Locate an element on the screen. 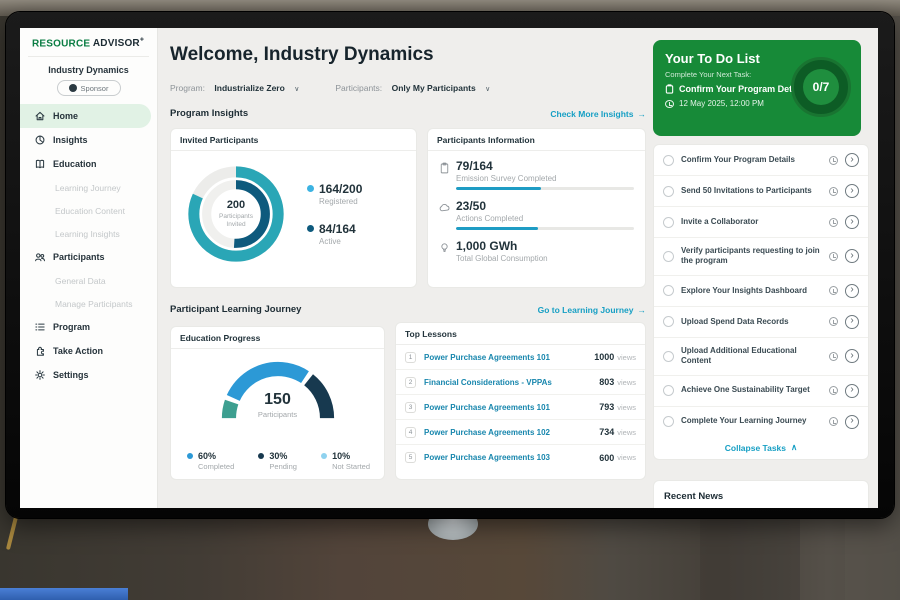 The image size is (900, 600). lesson-link: Power Purchase Agreements 103 is located at coordinates (487, 457).